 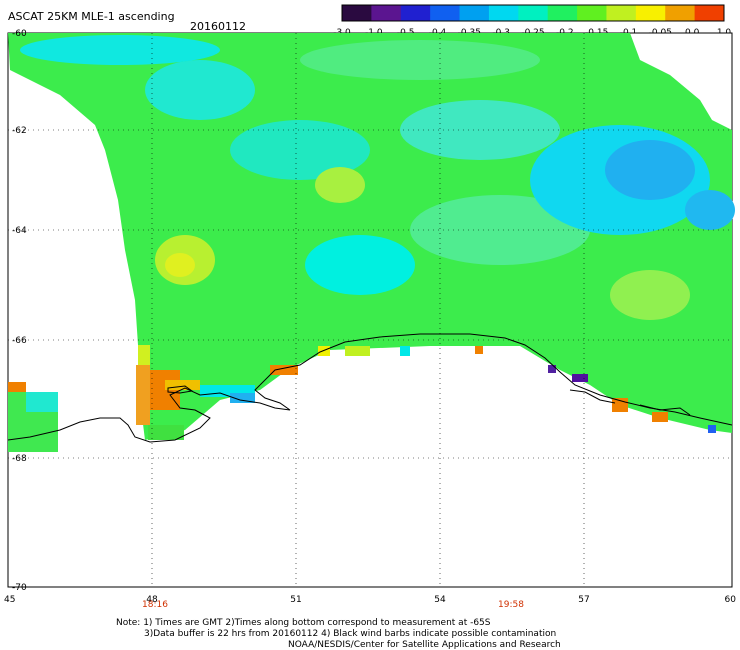 I want to click on latitude-labels: -60 -62 -64 -66 -68 -70, so click(x=19, y=311).